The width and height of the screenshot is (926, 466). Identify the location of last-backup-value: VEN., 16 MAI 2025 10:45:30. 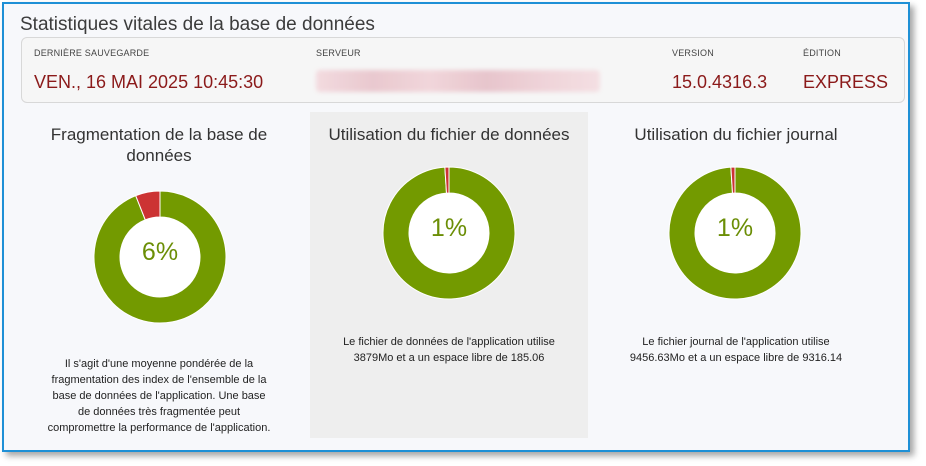
(149, 82).